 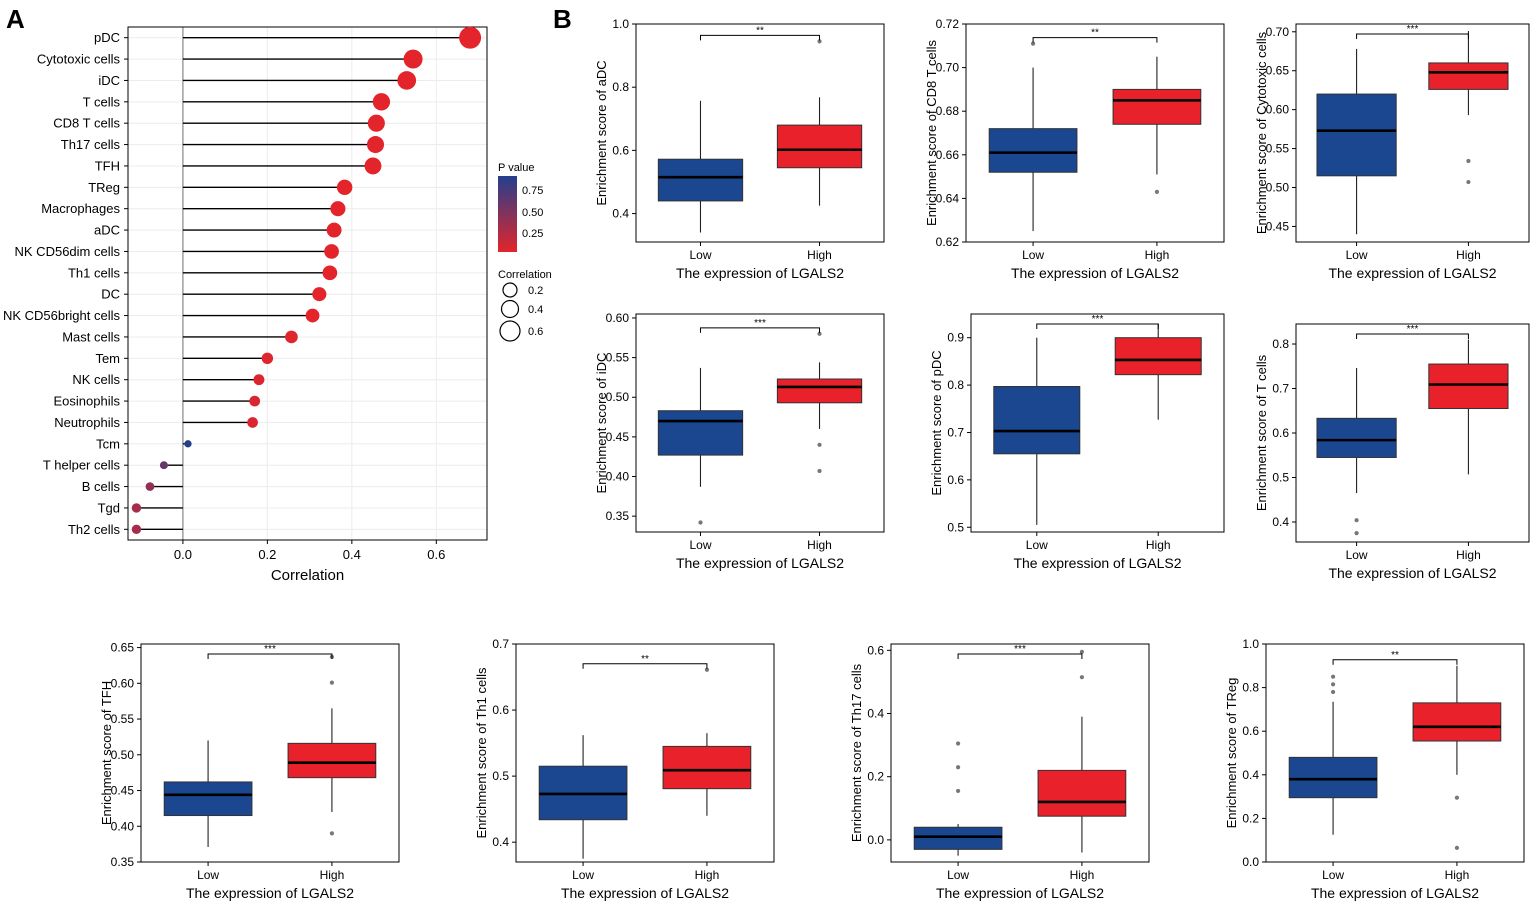 What do you see at coordinates (123, 648) in the screenshot?
I see `y-tick-label: 0.65` at bounding box center [123, 648].